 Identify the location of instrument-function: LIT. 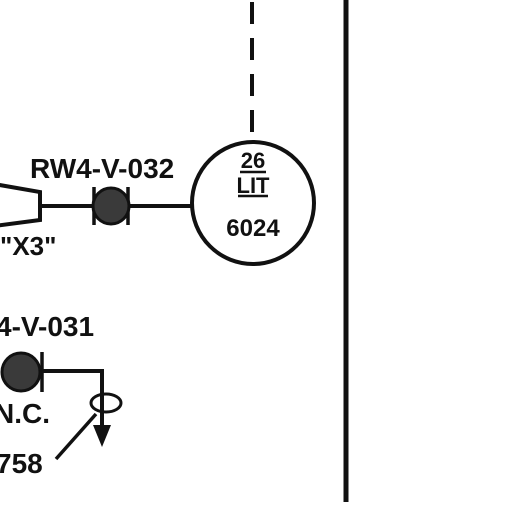
(254, 185).